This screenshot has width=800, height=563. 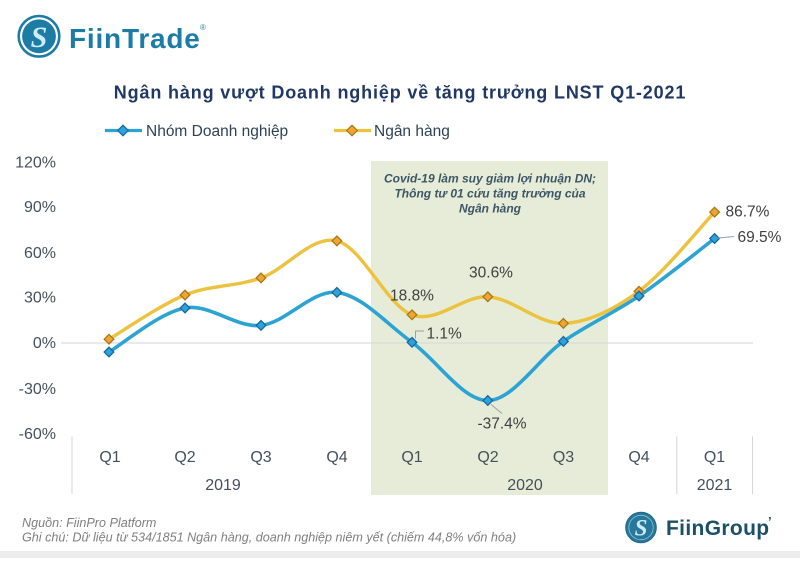 What do you see at coordinates (89, 523) in the screenshot?
I see `svg-text: Nguồn: FiinPro Platform` at bounding box center [89, 523].